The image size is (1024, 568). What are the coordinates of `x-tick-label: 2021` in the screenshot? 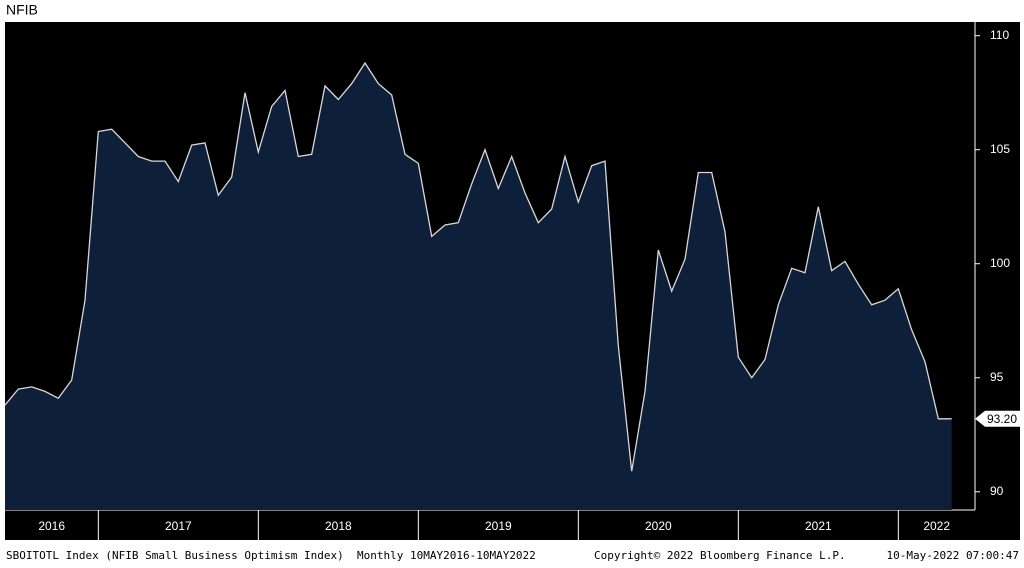 It's located at (818, 526).